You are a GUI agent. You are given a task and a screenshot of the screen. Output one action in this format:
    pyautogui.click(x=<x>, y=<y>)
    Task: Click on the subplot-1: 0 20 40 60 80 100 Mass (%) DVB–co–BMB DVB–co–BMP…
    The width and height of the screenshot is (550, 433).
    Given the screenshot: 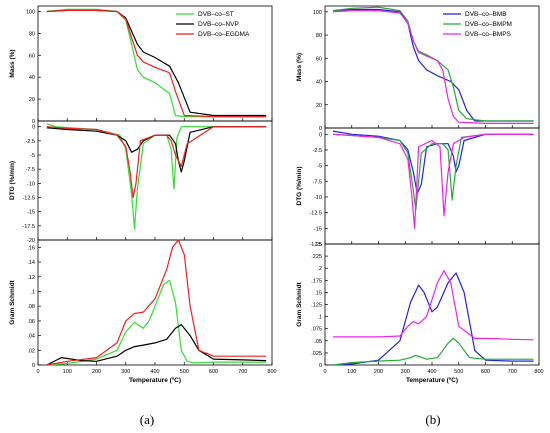 What is the action you would take?
    pyautogui.click(x=418, y=68)
    